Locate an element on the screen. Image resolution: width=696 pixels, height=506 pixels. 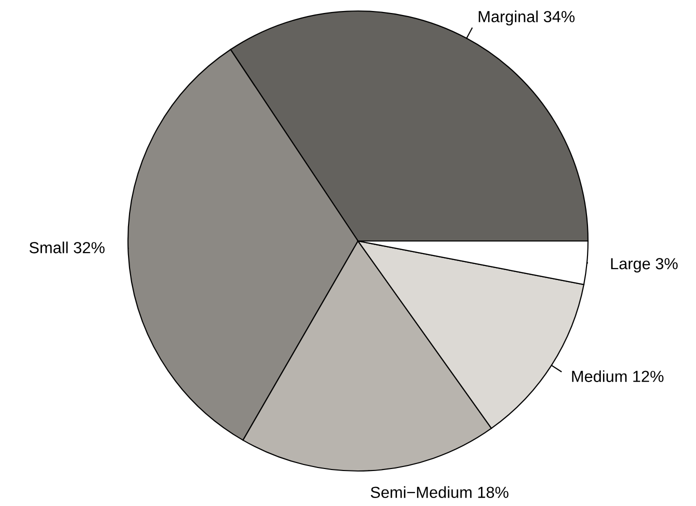
slice-label: Semi−Medium 18% is located at coordinates (439, 492).